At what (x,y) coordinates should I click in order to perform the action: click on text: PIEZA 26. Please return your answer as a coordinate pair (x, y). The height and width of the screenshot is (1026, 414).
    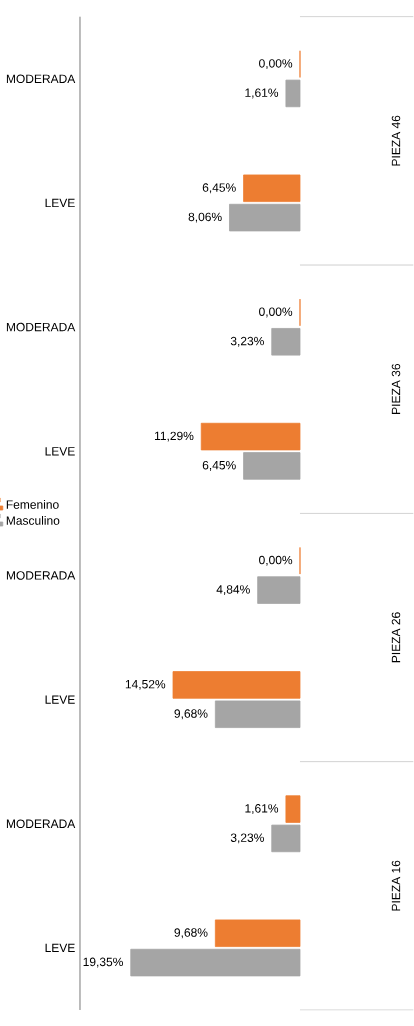
    Looking at the image, I should click on (396, 637).